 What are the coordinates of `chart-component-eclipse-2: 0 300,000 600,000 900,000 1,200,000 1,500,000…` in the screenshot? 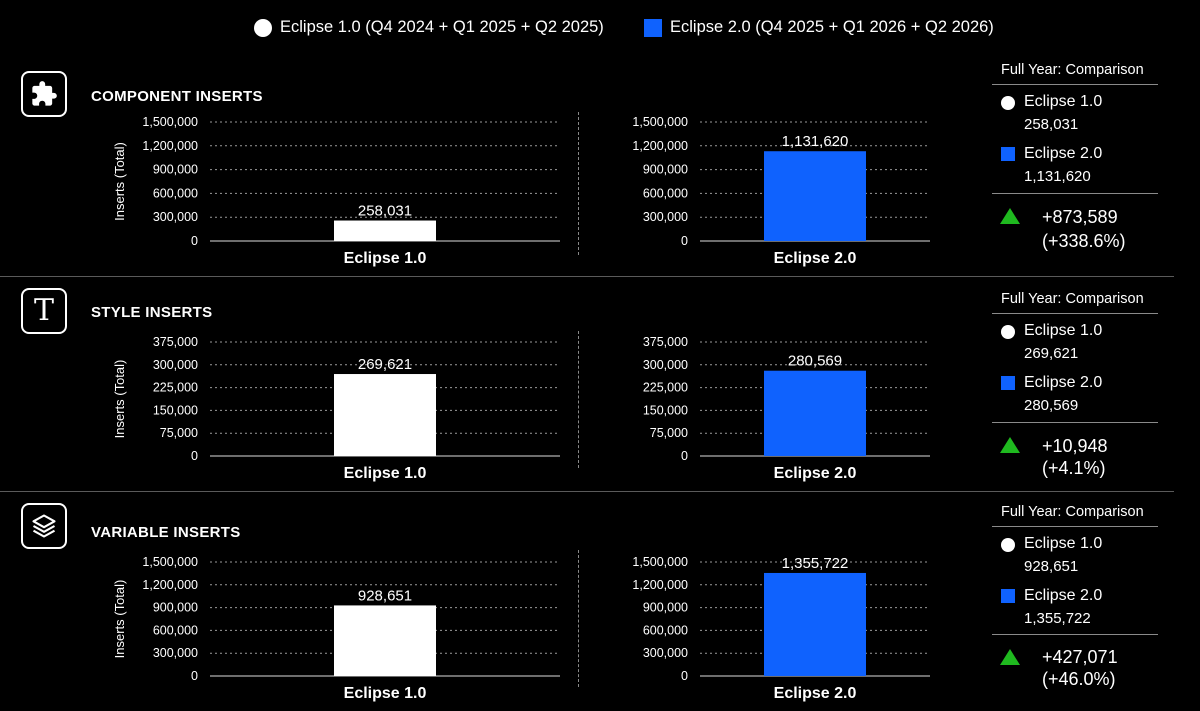 It's located at (781, 191).